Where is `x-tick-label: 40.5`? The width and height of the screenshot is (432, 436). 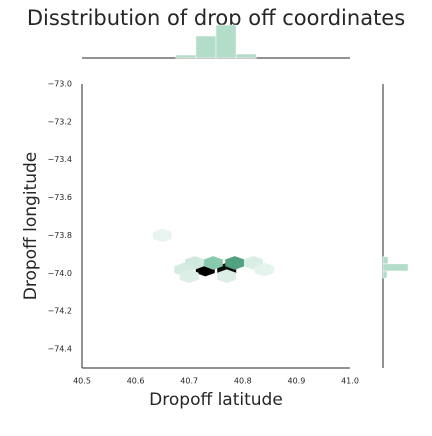 x-tick-label: 40.5 is located at coordinates (82, 381).